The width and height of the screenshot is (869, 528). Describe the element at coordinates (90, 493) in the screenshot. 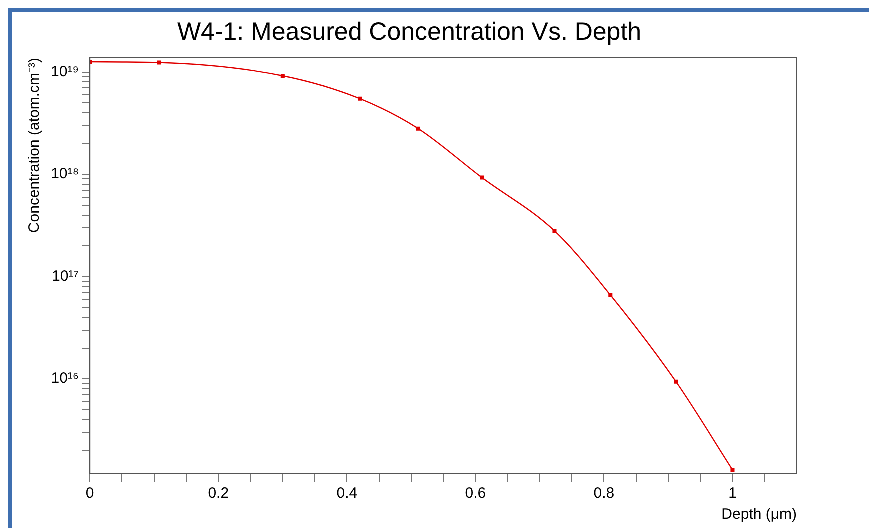

I see `x-tick-label: 0` at that location.